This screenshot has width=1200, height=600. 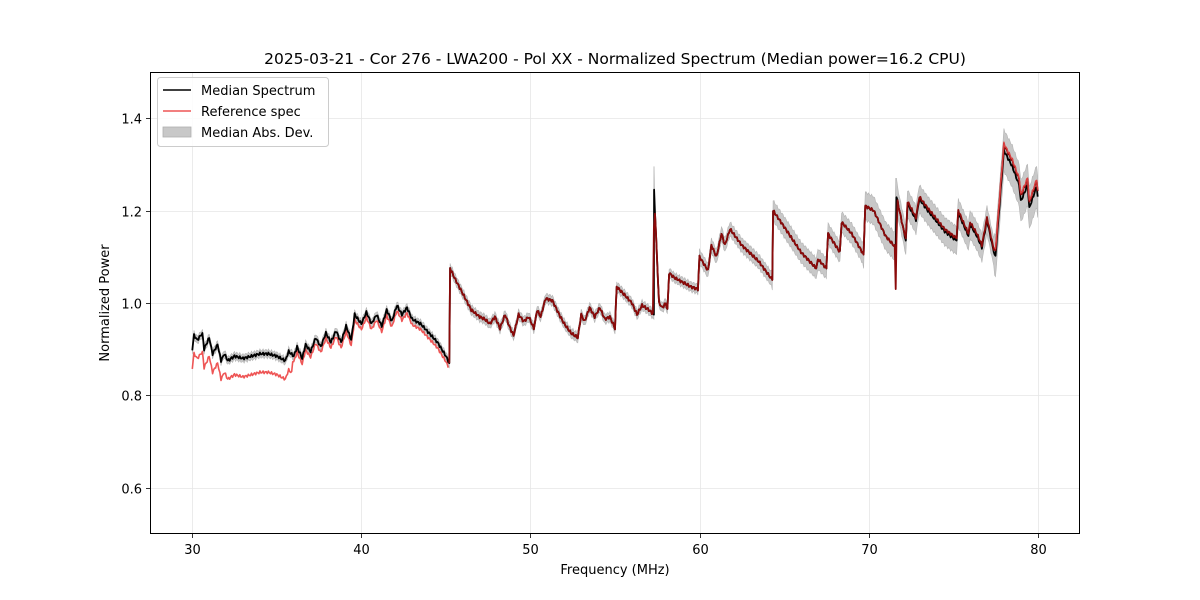 I want to click on x-tick-label: 80, so click(x=1038, y=550).